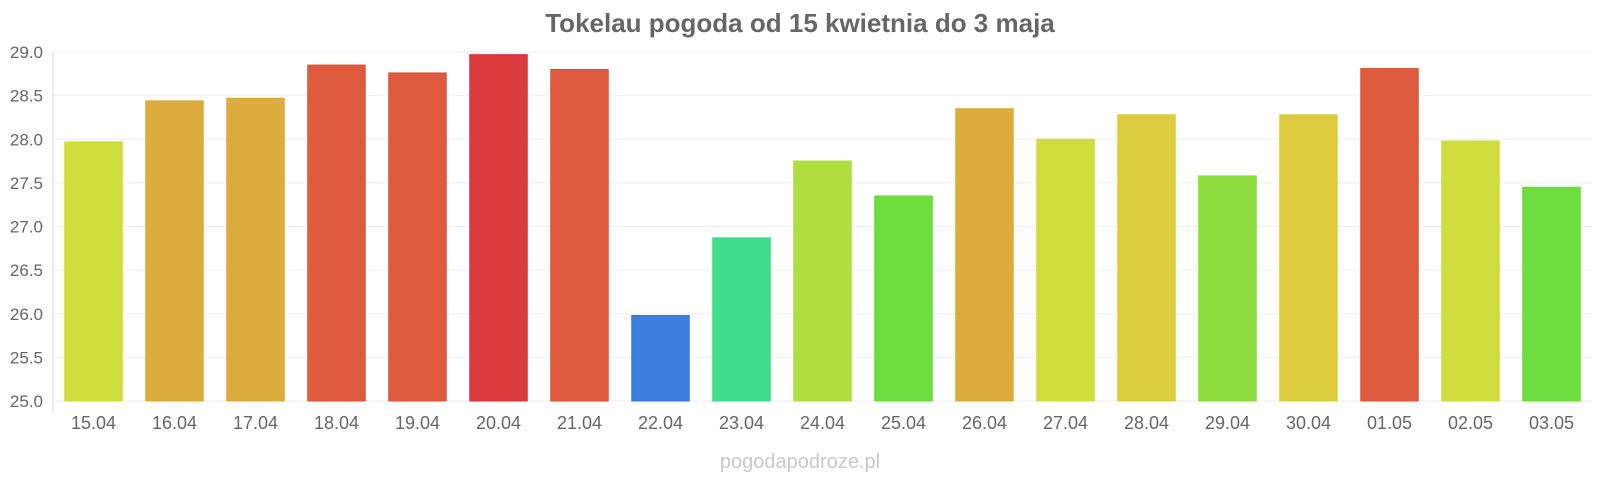 The width and height of the screenshot is (1600, 480). What do you see at coordinates (579, 423) in the screenshot?
I see `x-tick-label: 21.04` at bounding box center [579, 423].